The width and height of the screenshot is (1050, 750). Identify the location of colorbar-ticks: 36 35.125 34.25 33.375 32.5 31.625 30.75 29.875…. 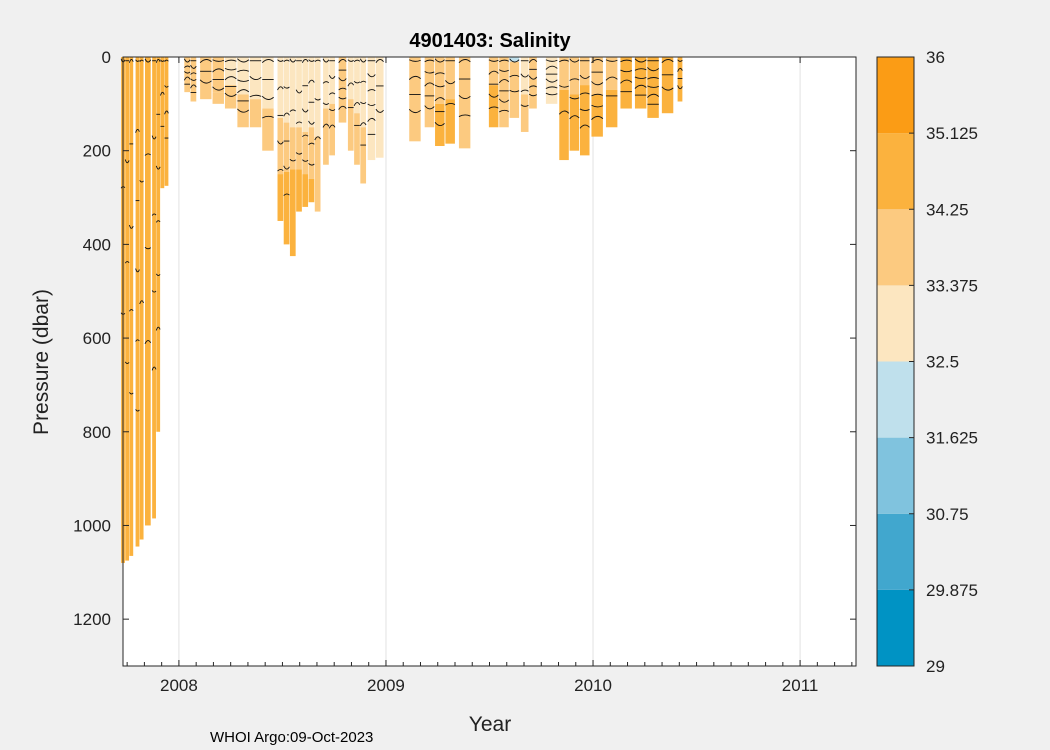
(943, 362).